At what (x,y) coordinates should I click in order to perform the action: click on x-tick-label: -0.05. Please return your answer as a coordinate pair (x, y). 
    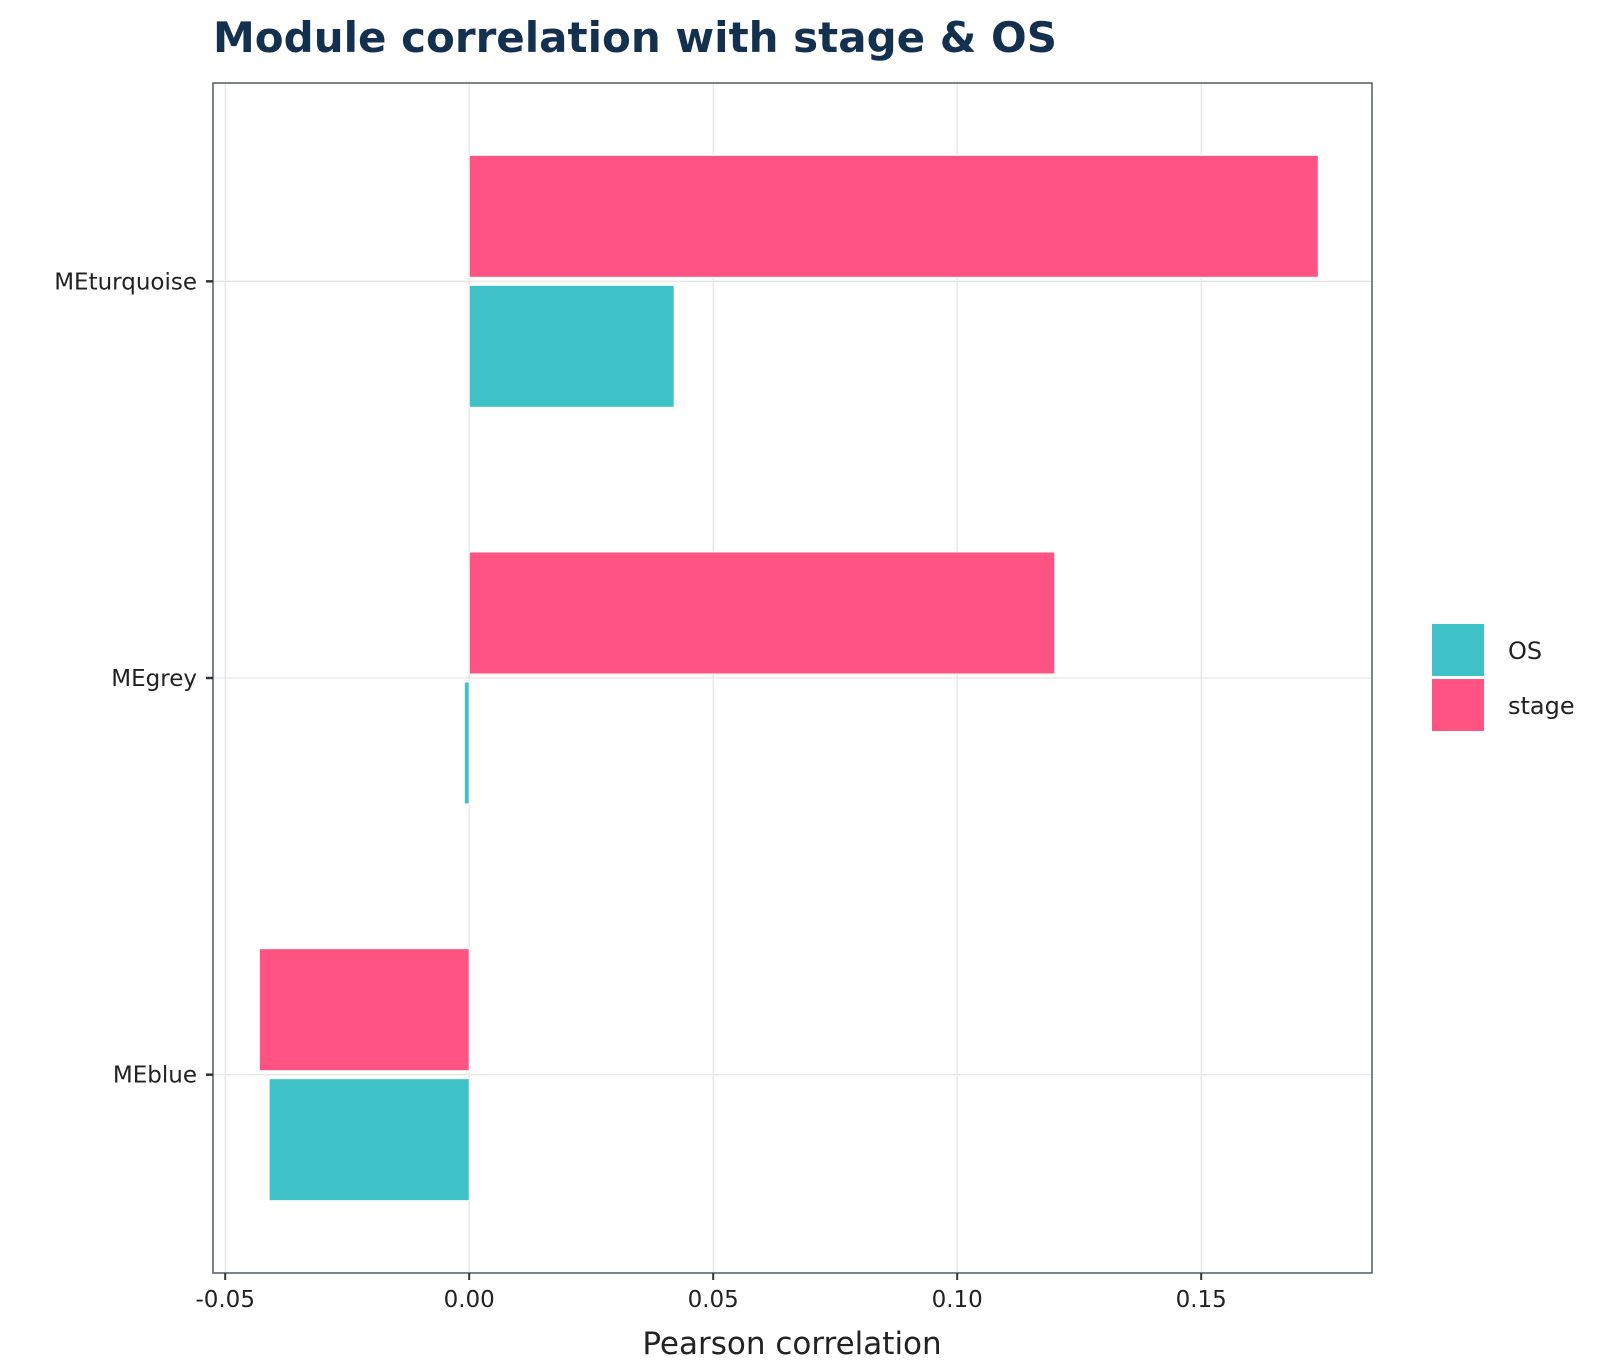
    Looking at the image, I should click on (225, 1300).